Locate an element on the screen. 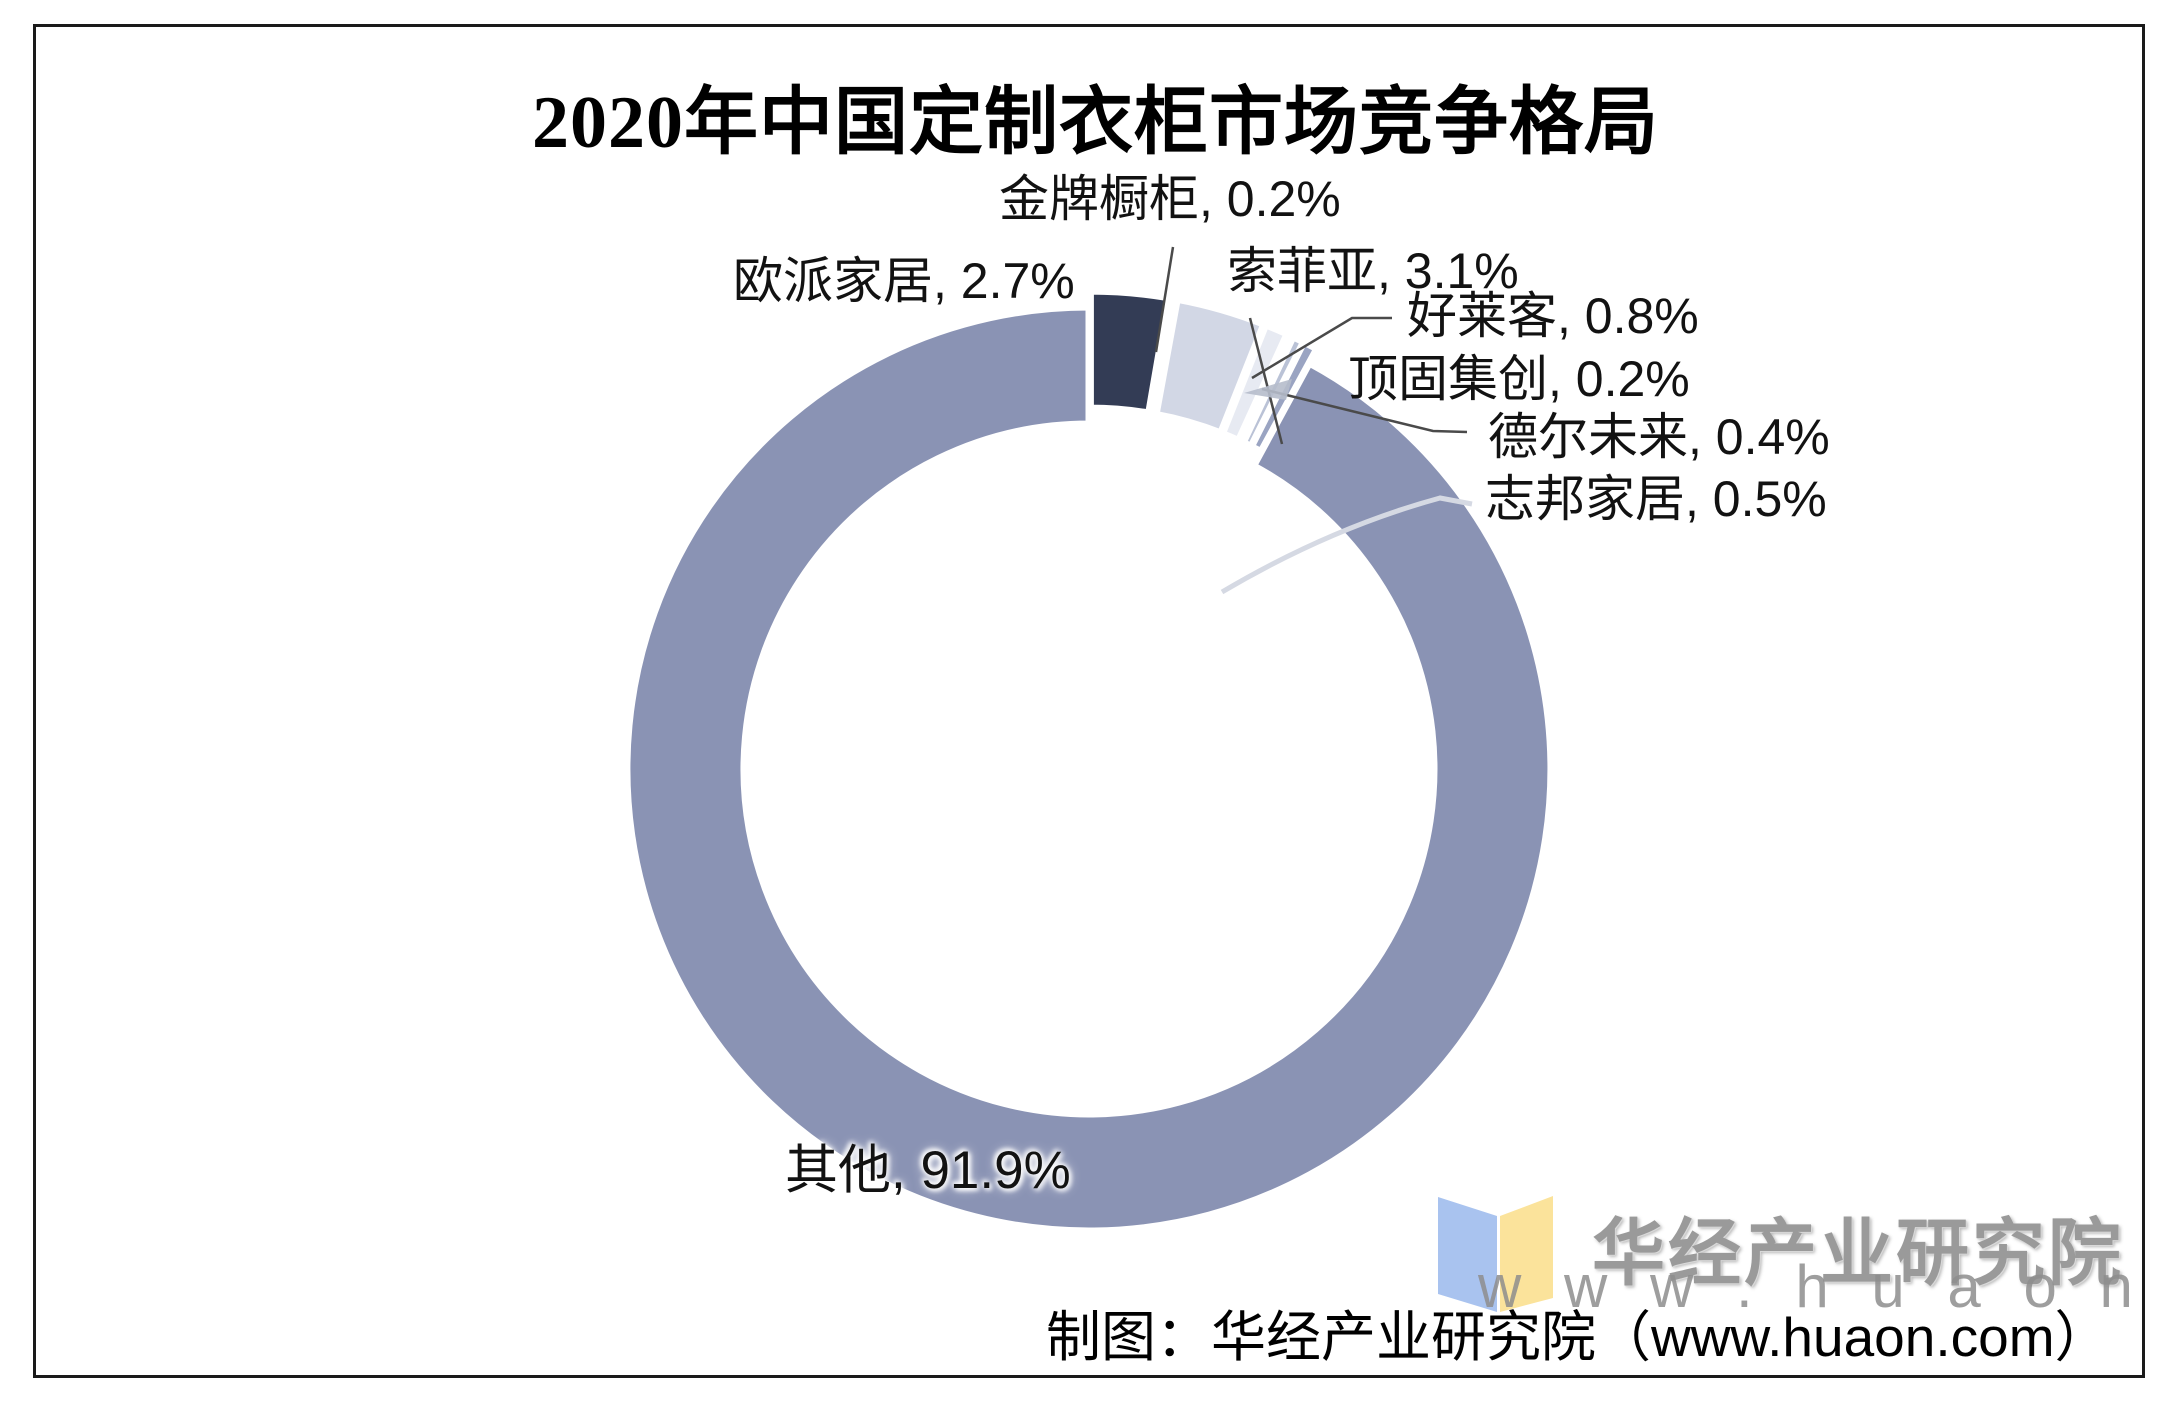 This screenshot has width=2172, height=1404. leader-dinggu-line is located at coordinates (1266, 381).